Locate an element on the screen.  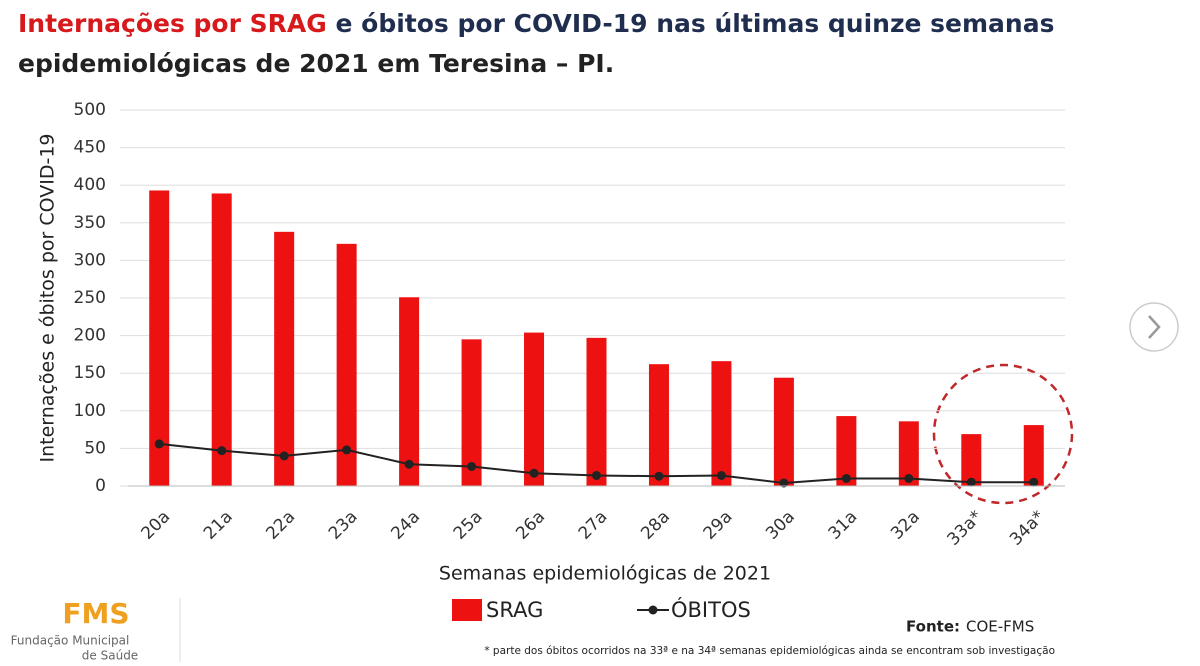
logo-text: Fundação Municipal is located at coordinates (70, 641).